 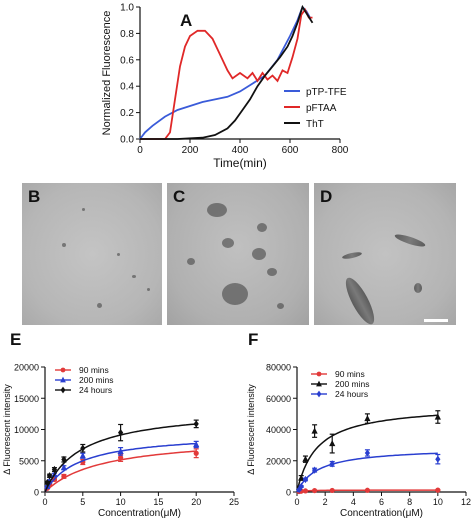 What do you see at coordinates (325, 502) in the screenshot?
I see `chart-f-x-tick-label: 2` at bounding box center [325, 502].